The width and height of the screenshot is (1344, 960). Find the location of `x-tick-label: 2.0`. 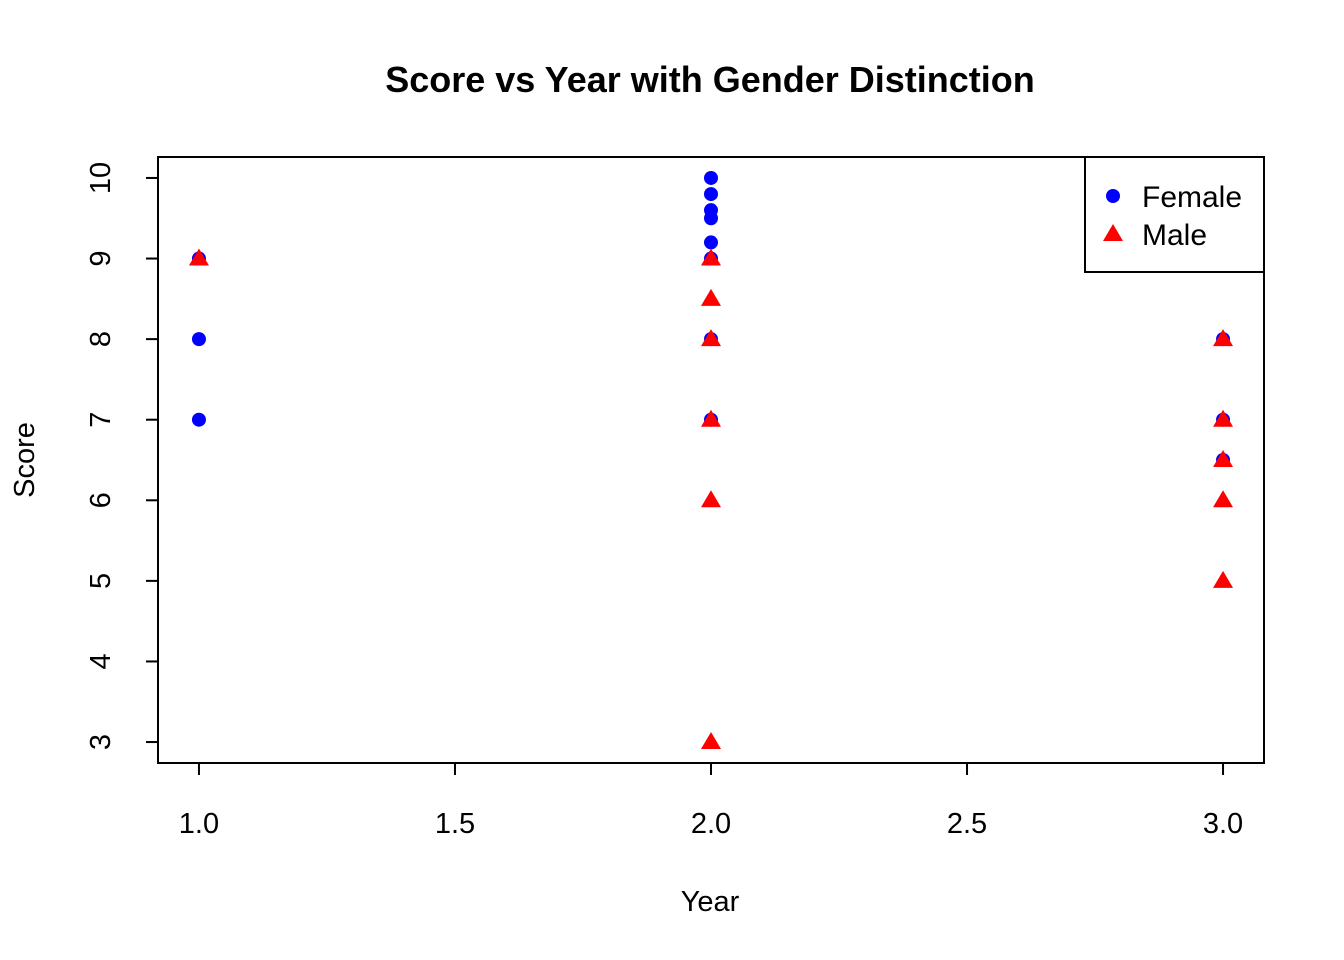

x-tick-label: 2.0 is located at coordinates (711, 824).